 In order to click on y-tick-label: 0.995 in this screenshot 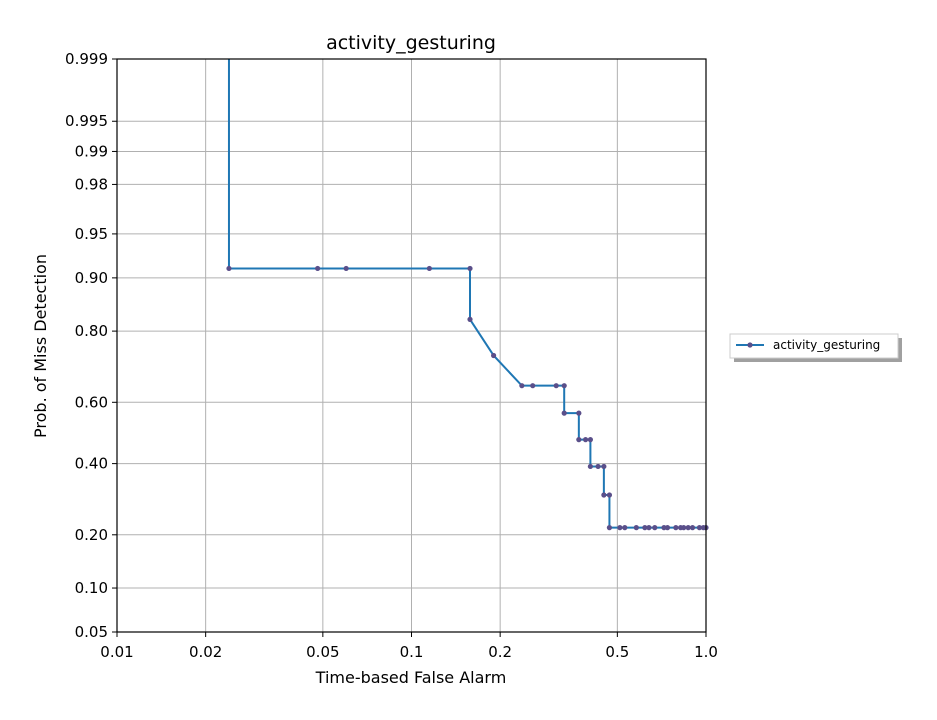, I will do `click(86, 121)`.